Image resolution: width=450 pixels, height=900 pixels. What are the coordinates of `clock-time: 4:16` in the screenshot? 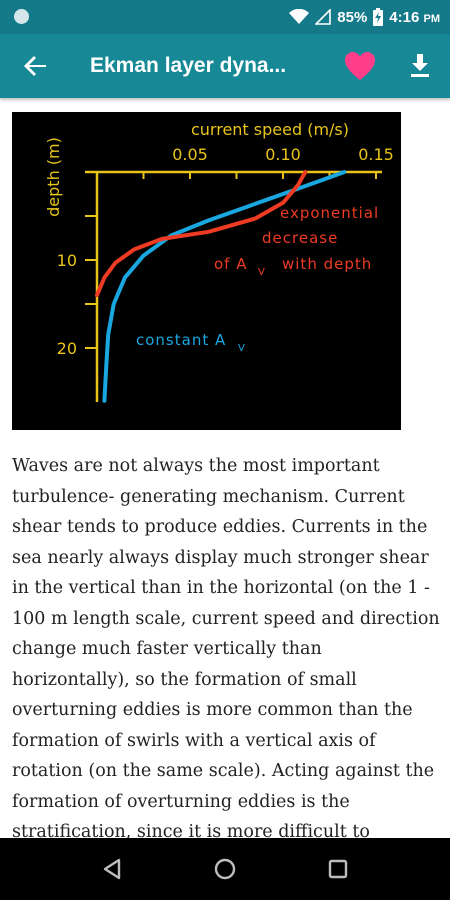 It's located at (404, 17).